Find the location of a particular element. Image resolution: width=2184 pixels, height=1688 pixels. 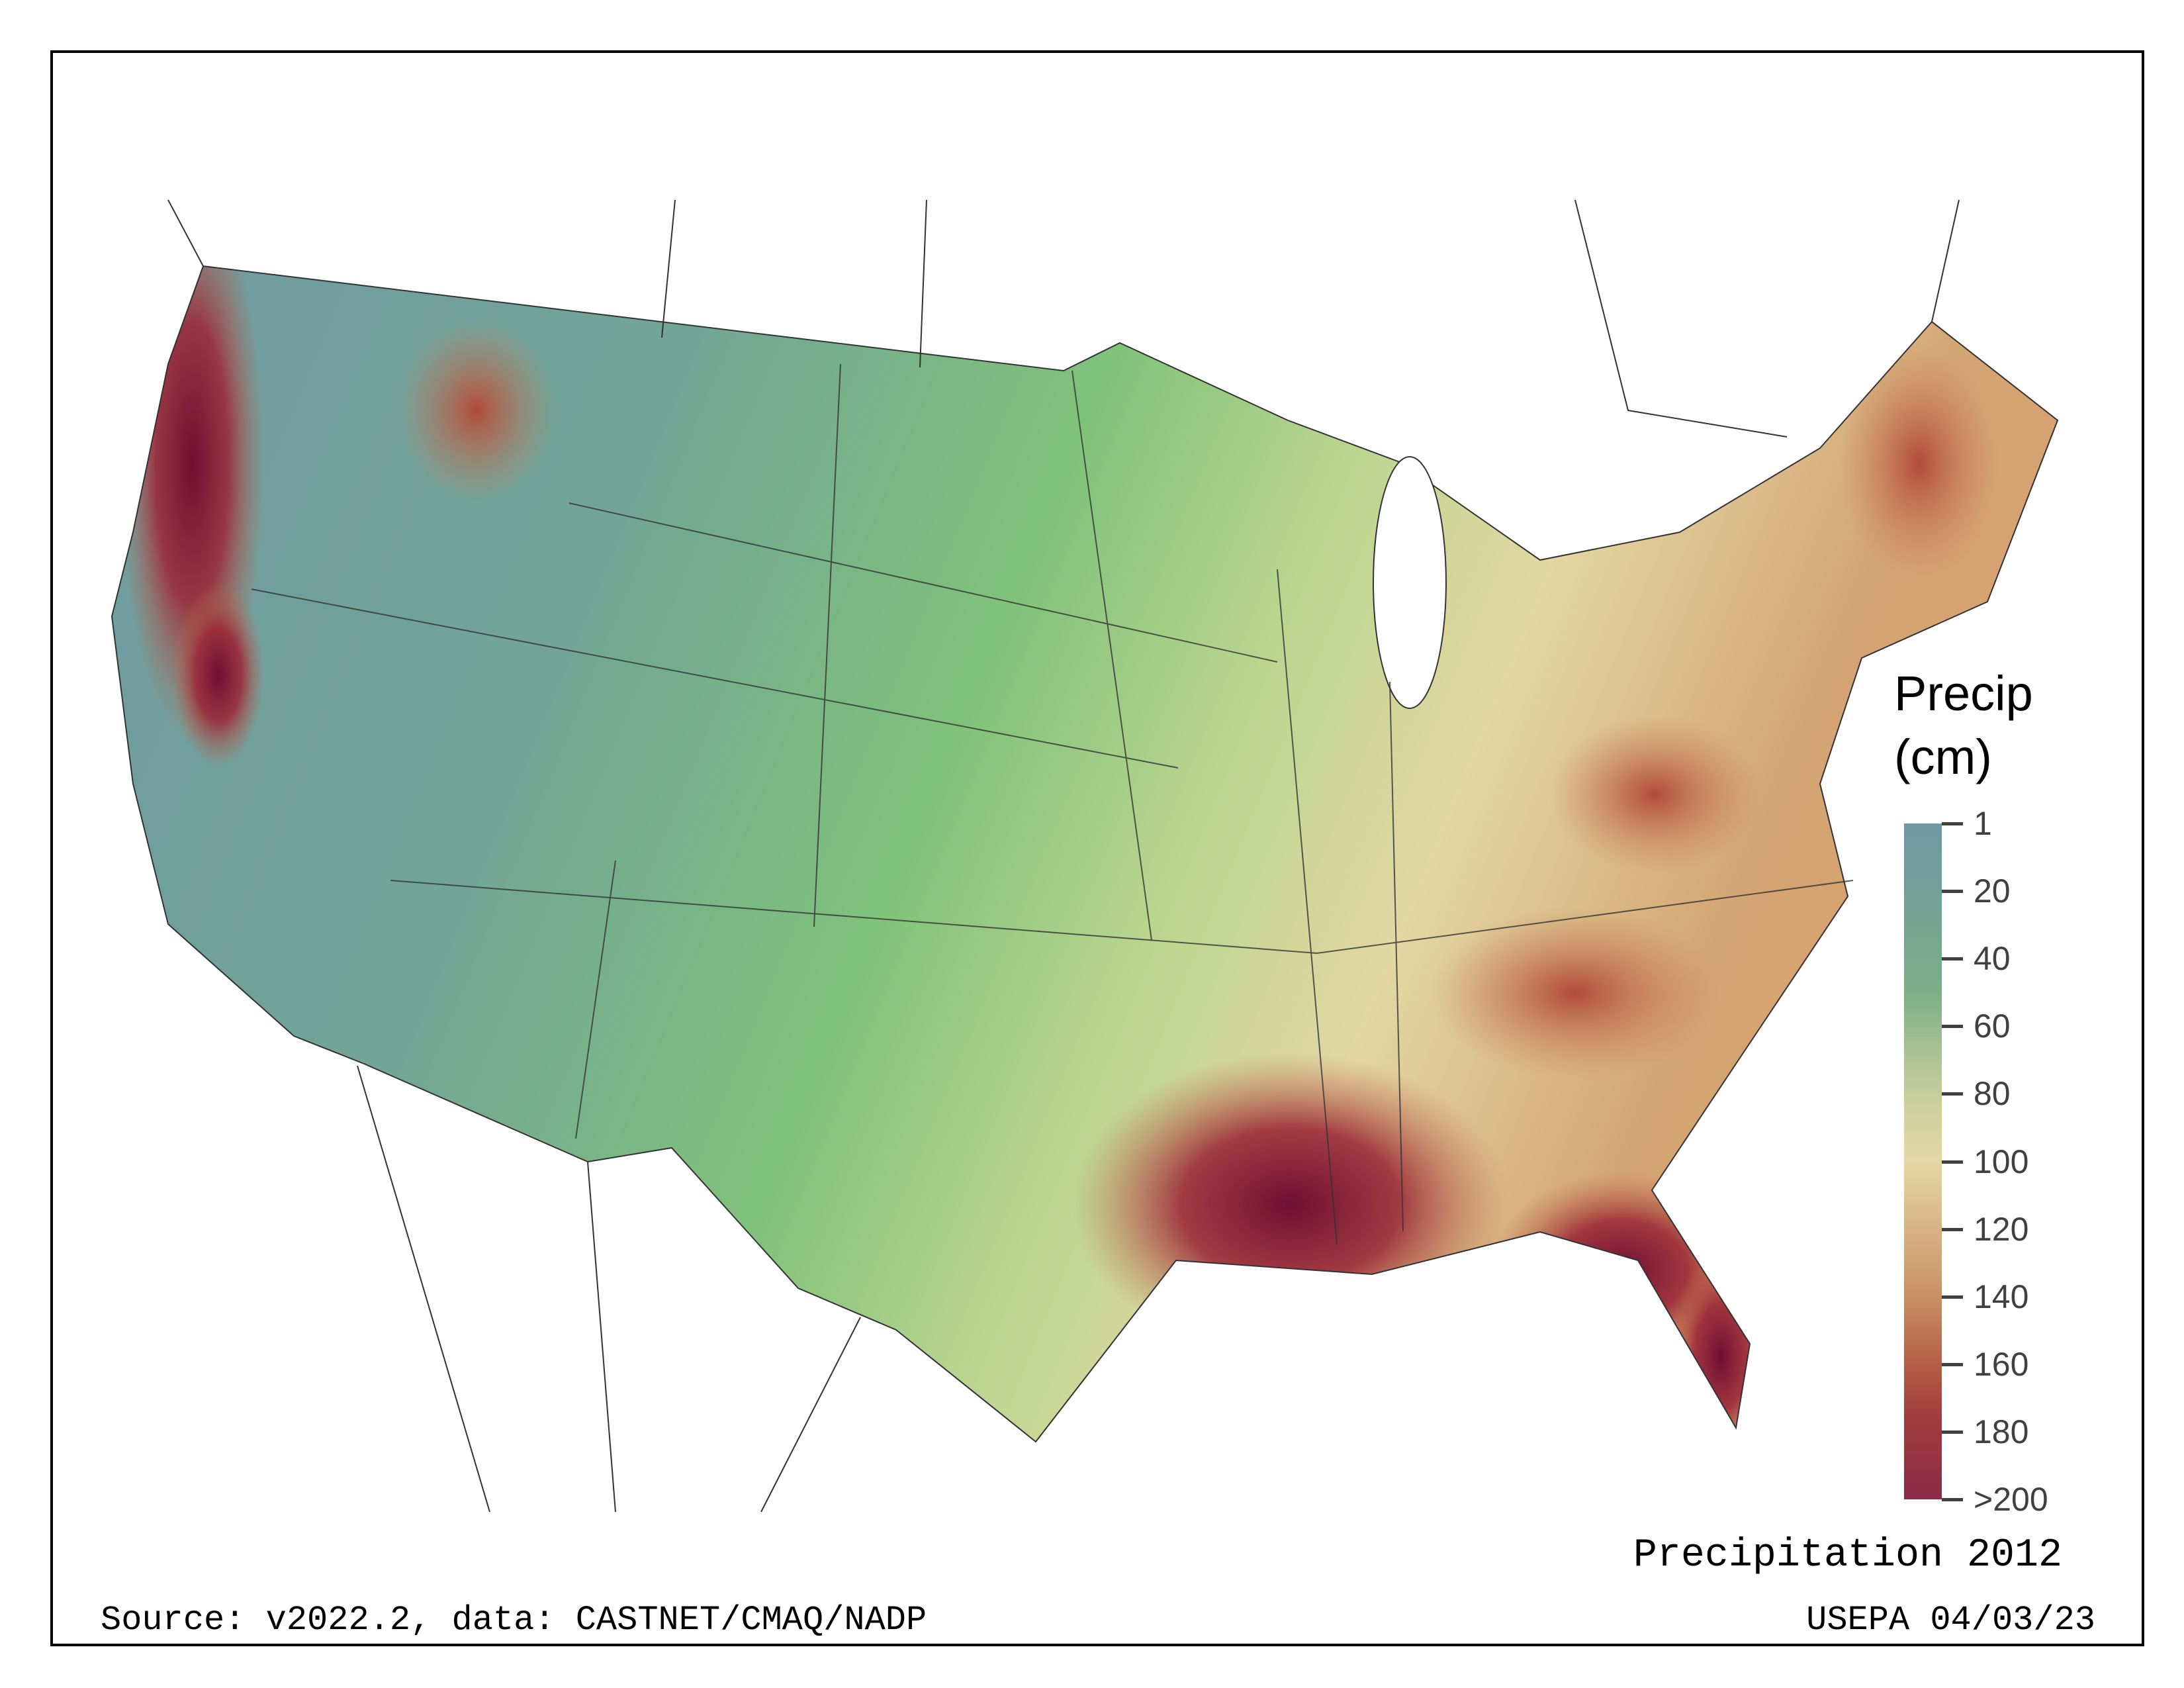

legend-tick-label: 100 is located at coordinates (2002, 1161).